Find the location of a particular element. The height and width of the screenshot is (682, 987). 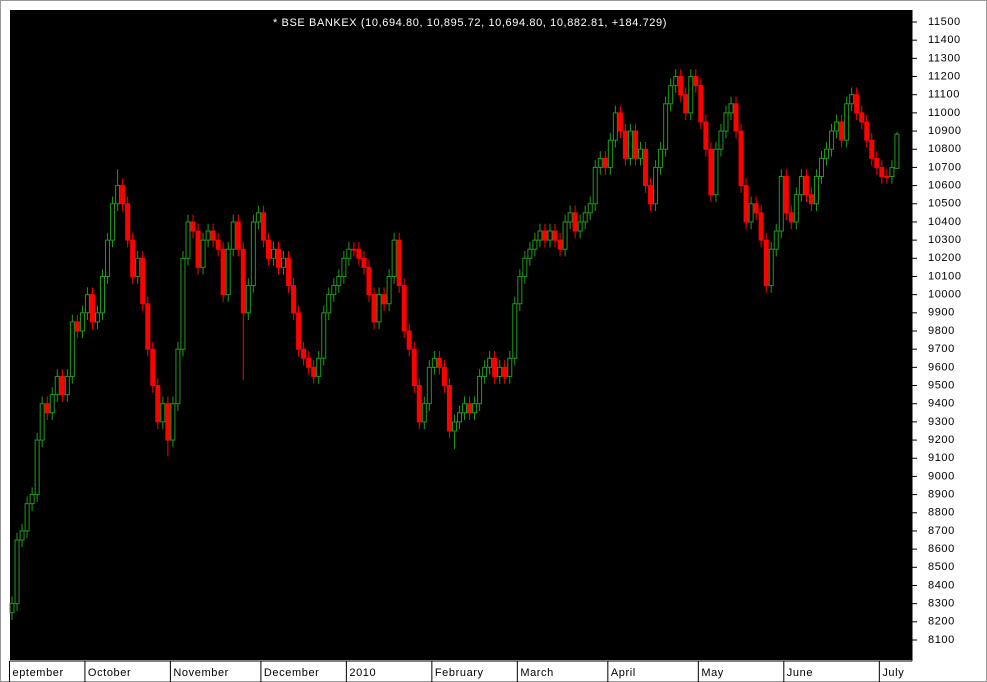

y-tick-label: 9400 is located at coordinates (941, 404).